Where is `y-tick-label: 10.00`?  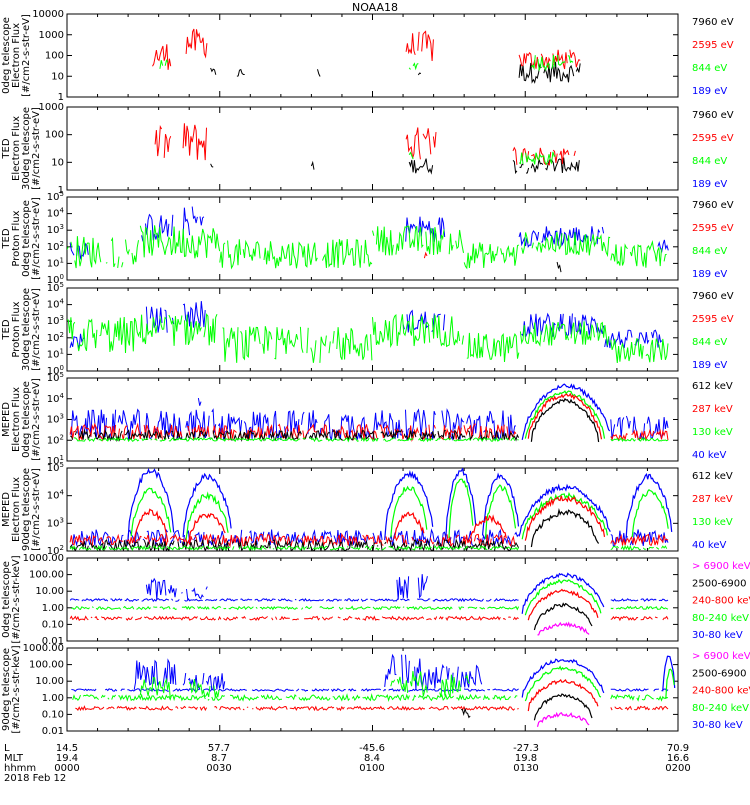 y-tick-label: 10.00 is located at coordinates (49, 591).